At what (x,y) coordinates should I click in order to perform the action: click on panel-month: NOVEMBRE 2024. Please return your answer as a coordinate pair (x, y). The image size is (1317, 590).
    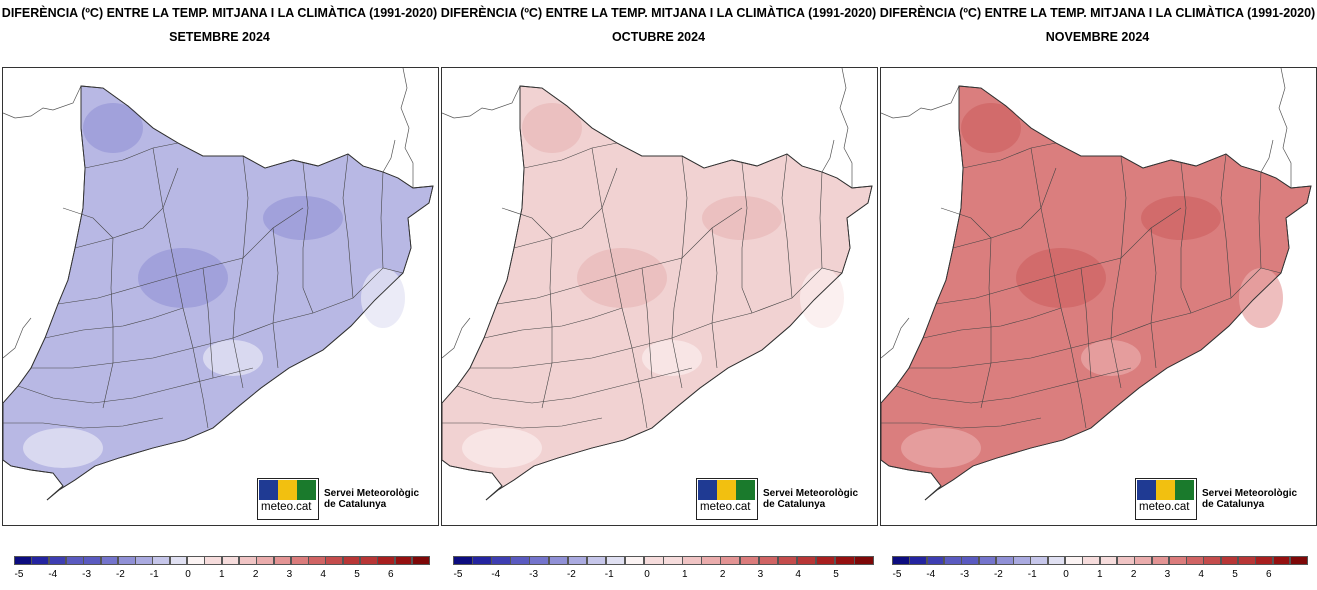
    Looking at the image, I should click on (1097, 37).